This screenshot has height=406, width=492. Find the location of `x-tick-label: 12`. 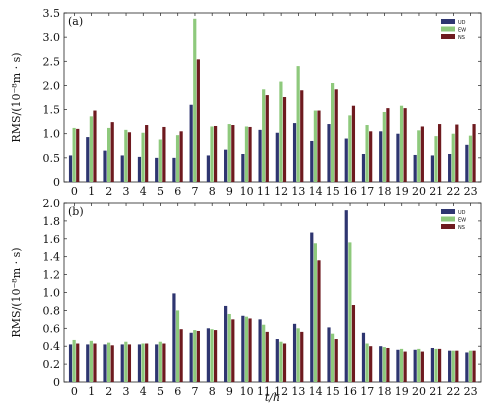

x-tick-label: 12 is located at coordinates (281, 391).